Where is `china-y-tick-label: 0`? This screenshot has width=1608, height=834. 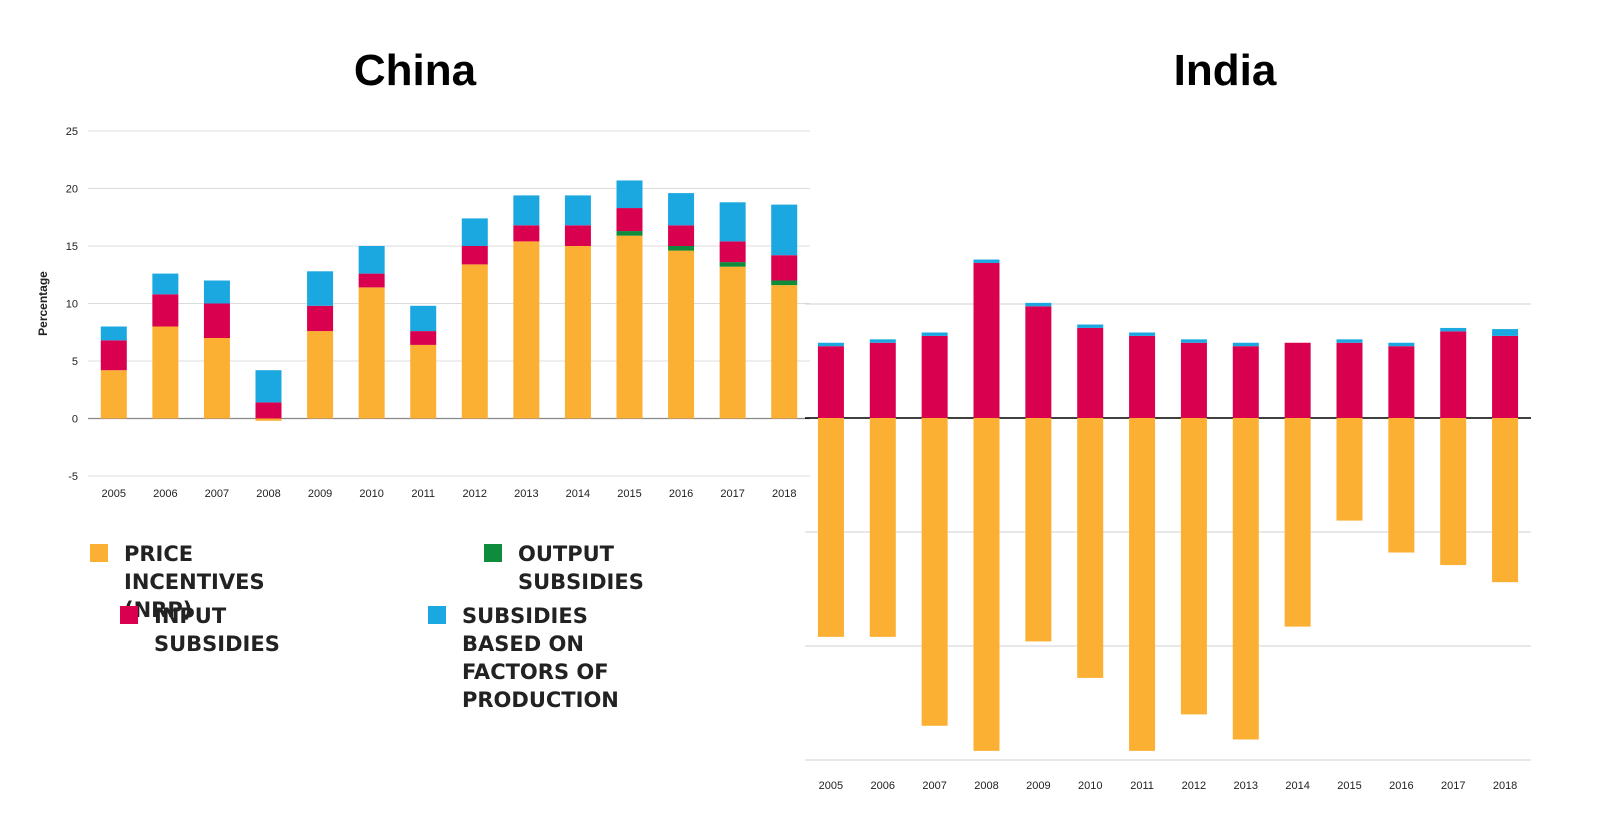 china-y-tick-label: 0 is located at coordinates (75, 420).